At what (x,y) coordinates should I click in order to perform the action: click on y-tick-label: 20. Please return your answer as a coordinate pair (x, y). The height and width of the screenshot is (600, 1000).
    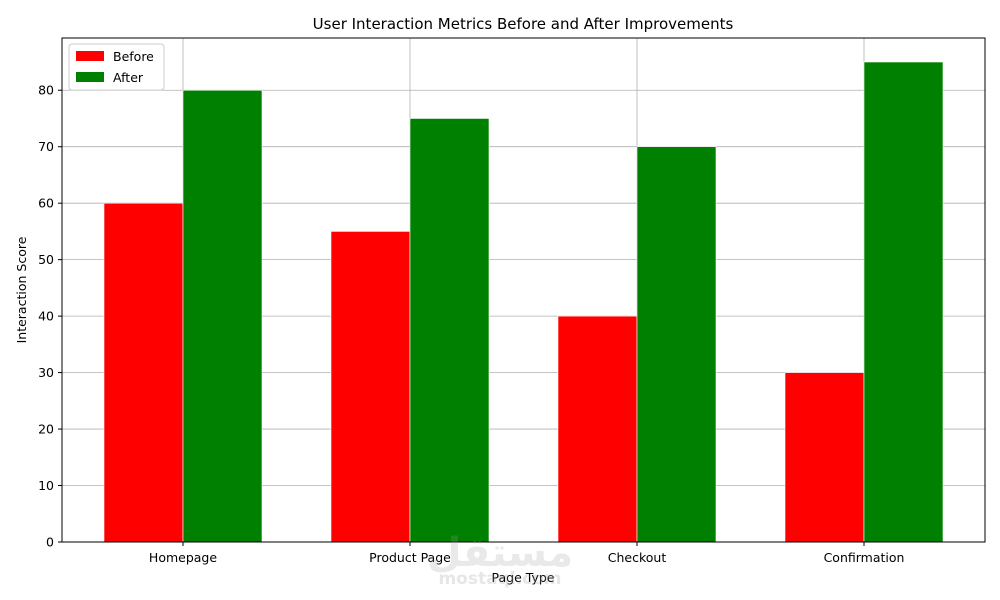
    Looking at the image, I should click on (46, 429).